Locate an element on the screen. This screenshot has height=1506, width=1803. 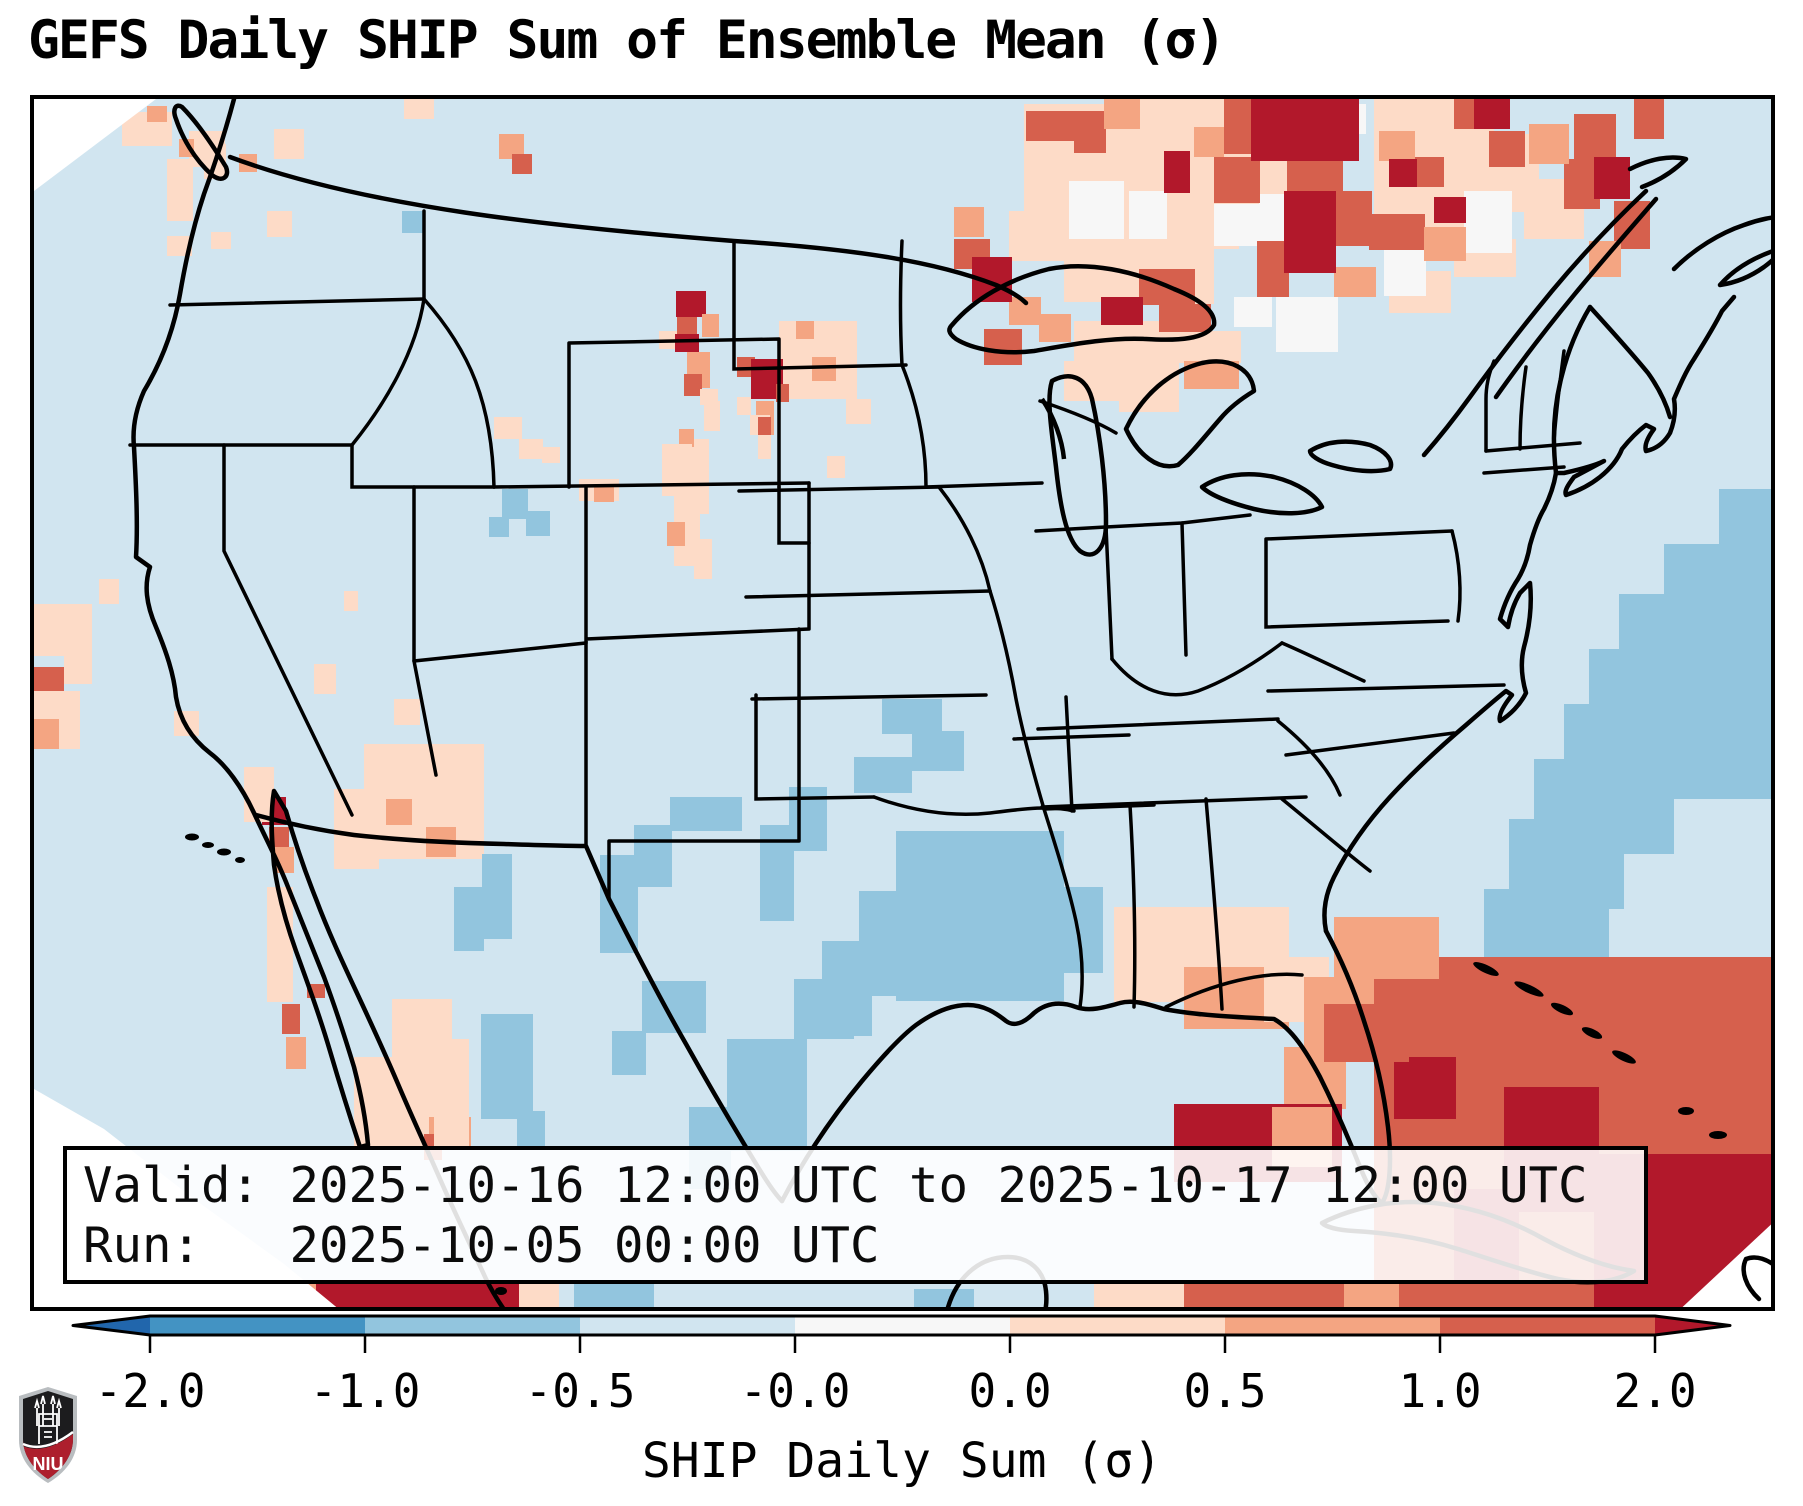
plot-title: GEFS Daily SHIP Sum of Ensemble Mean (σ) is located at coordinates (627, 40).